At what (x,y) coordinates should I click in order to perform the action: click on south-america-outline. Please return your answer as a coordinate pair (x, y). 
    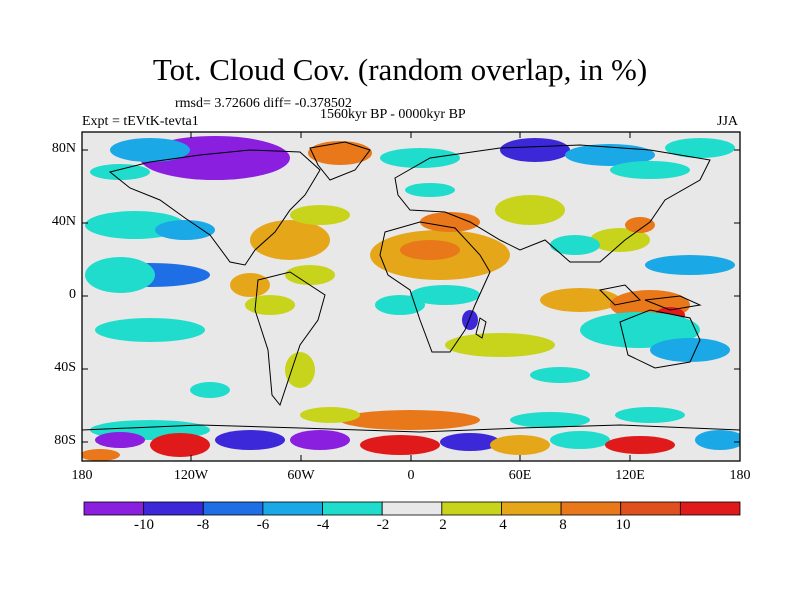
    Looking at the image, I should click on (290, 339).